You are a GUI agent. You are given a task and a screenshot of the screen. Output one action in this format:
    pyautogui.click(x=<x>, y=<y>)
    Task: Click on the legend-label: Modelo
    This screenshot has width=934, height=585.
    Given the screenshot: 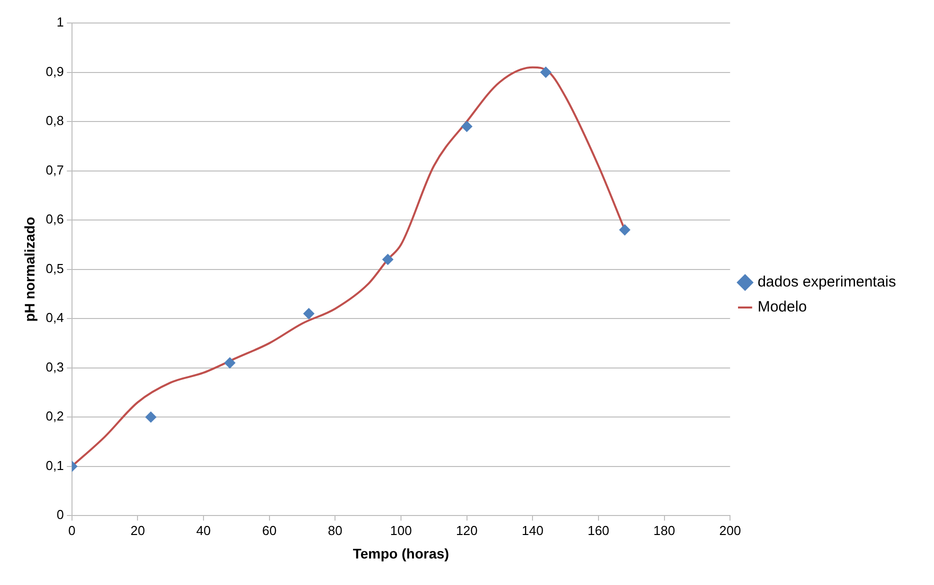 What is the action you would take?
    pyautogui.click(x=782, y=307)
    